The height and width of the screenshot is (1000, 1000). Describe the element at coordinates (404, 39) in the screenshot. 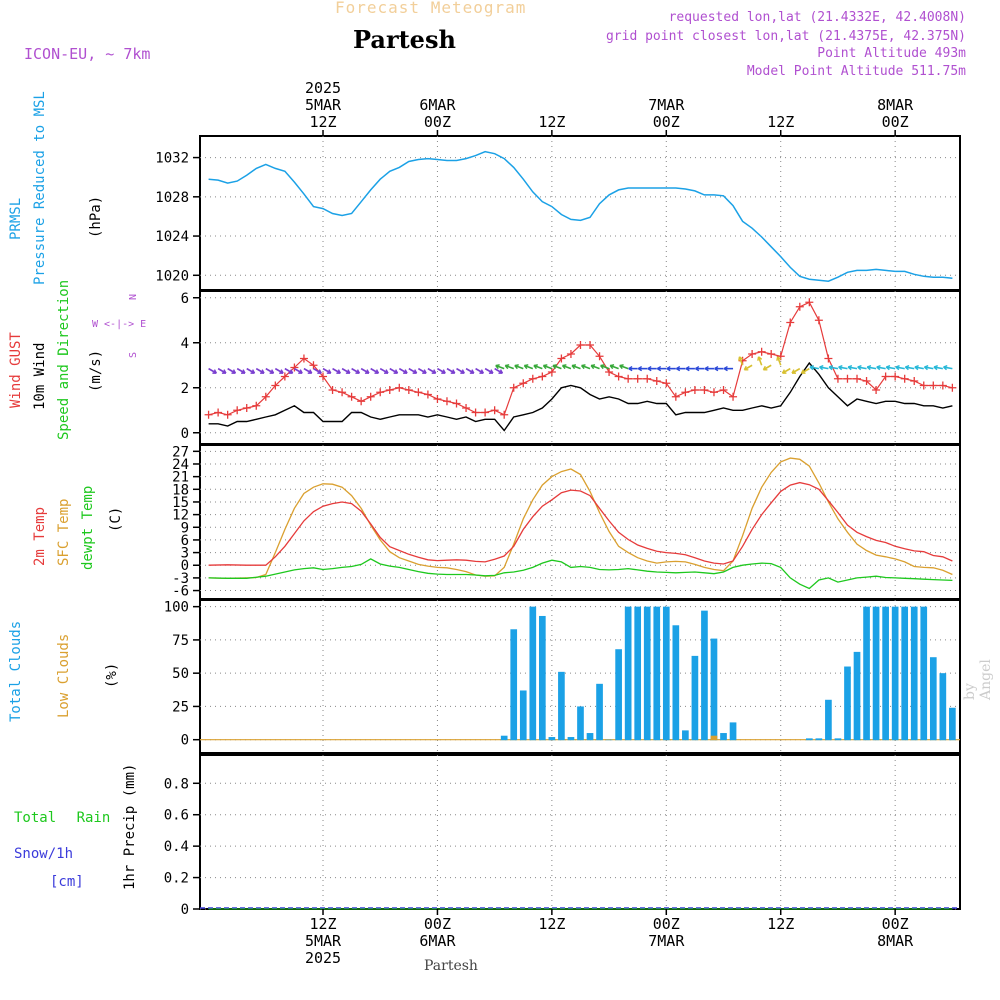

I see `location-name: Partesh` at that location.